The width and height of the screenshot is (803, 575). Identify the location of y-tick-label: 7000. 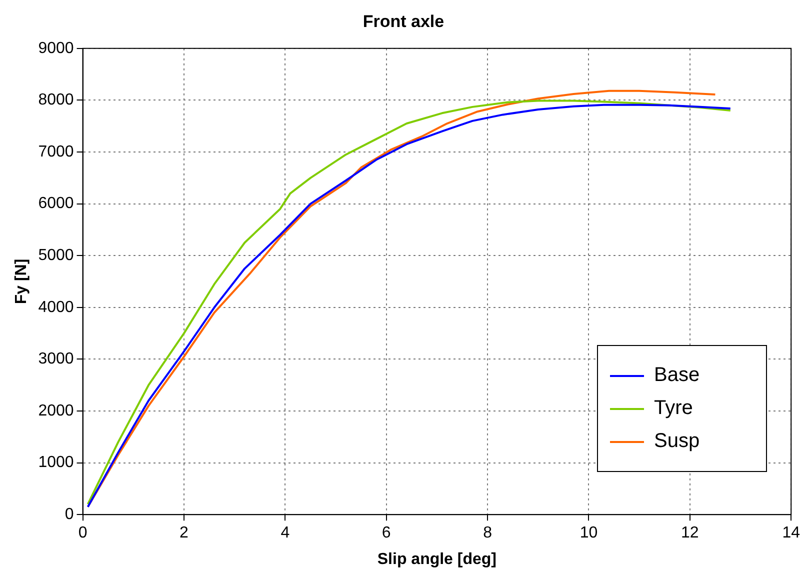
(56, 151).